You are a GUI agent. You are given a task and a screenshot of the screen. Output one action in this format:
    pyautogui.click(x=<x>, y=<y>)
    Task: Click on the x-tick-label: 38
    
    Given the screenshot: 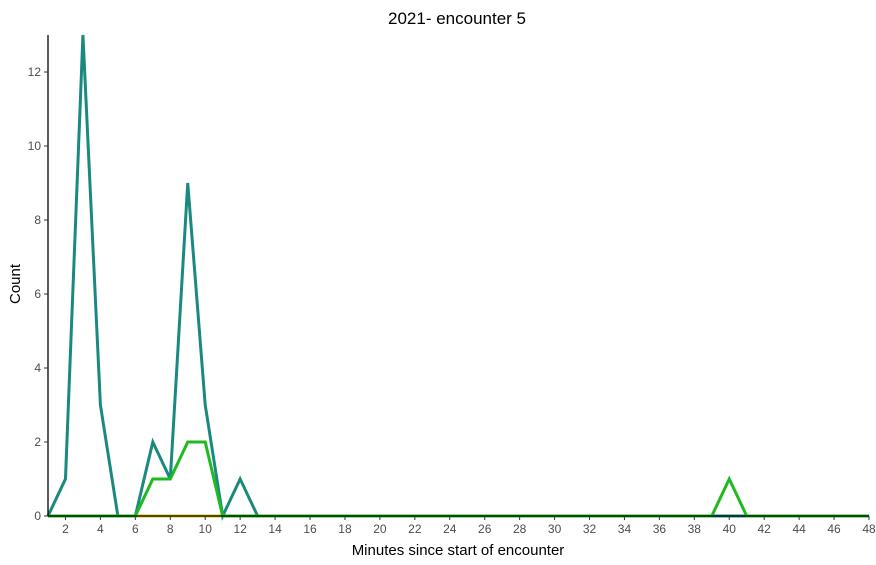 What is the action you would take?
    pyautogui.click(x=695, y=529)
    